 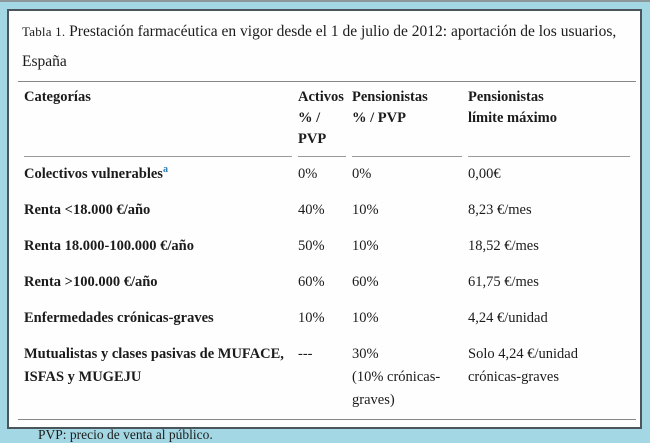 What do you see at coordinates (503, 246) in the screenshot?
I see `limite-cell: 18,52 €/mes` at bounding box center [503, 246].